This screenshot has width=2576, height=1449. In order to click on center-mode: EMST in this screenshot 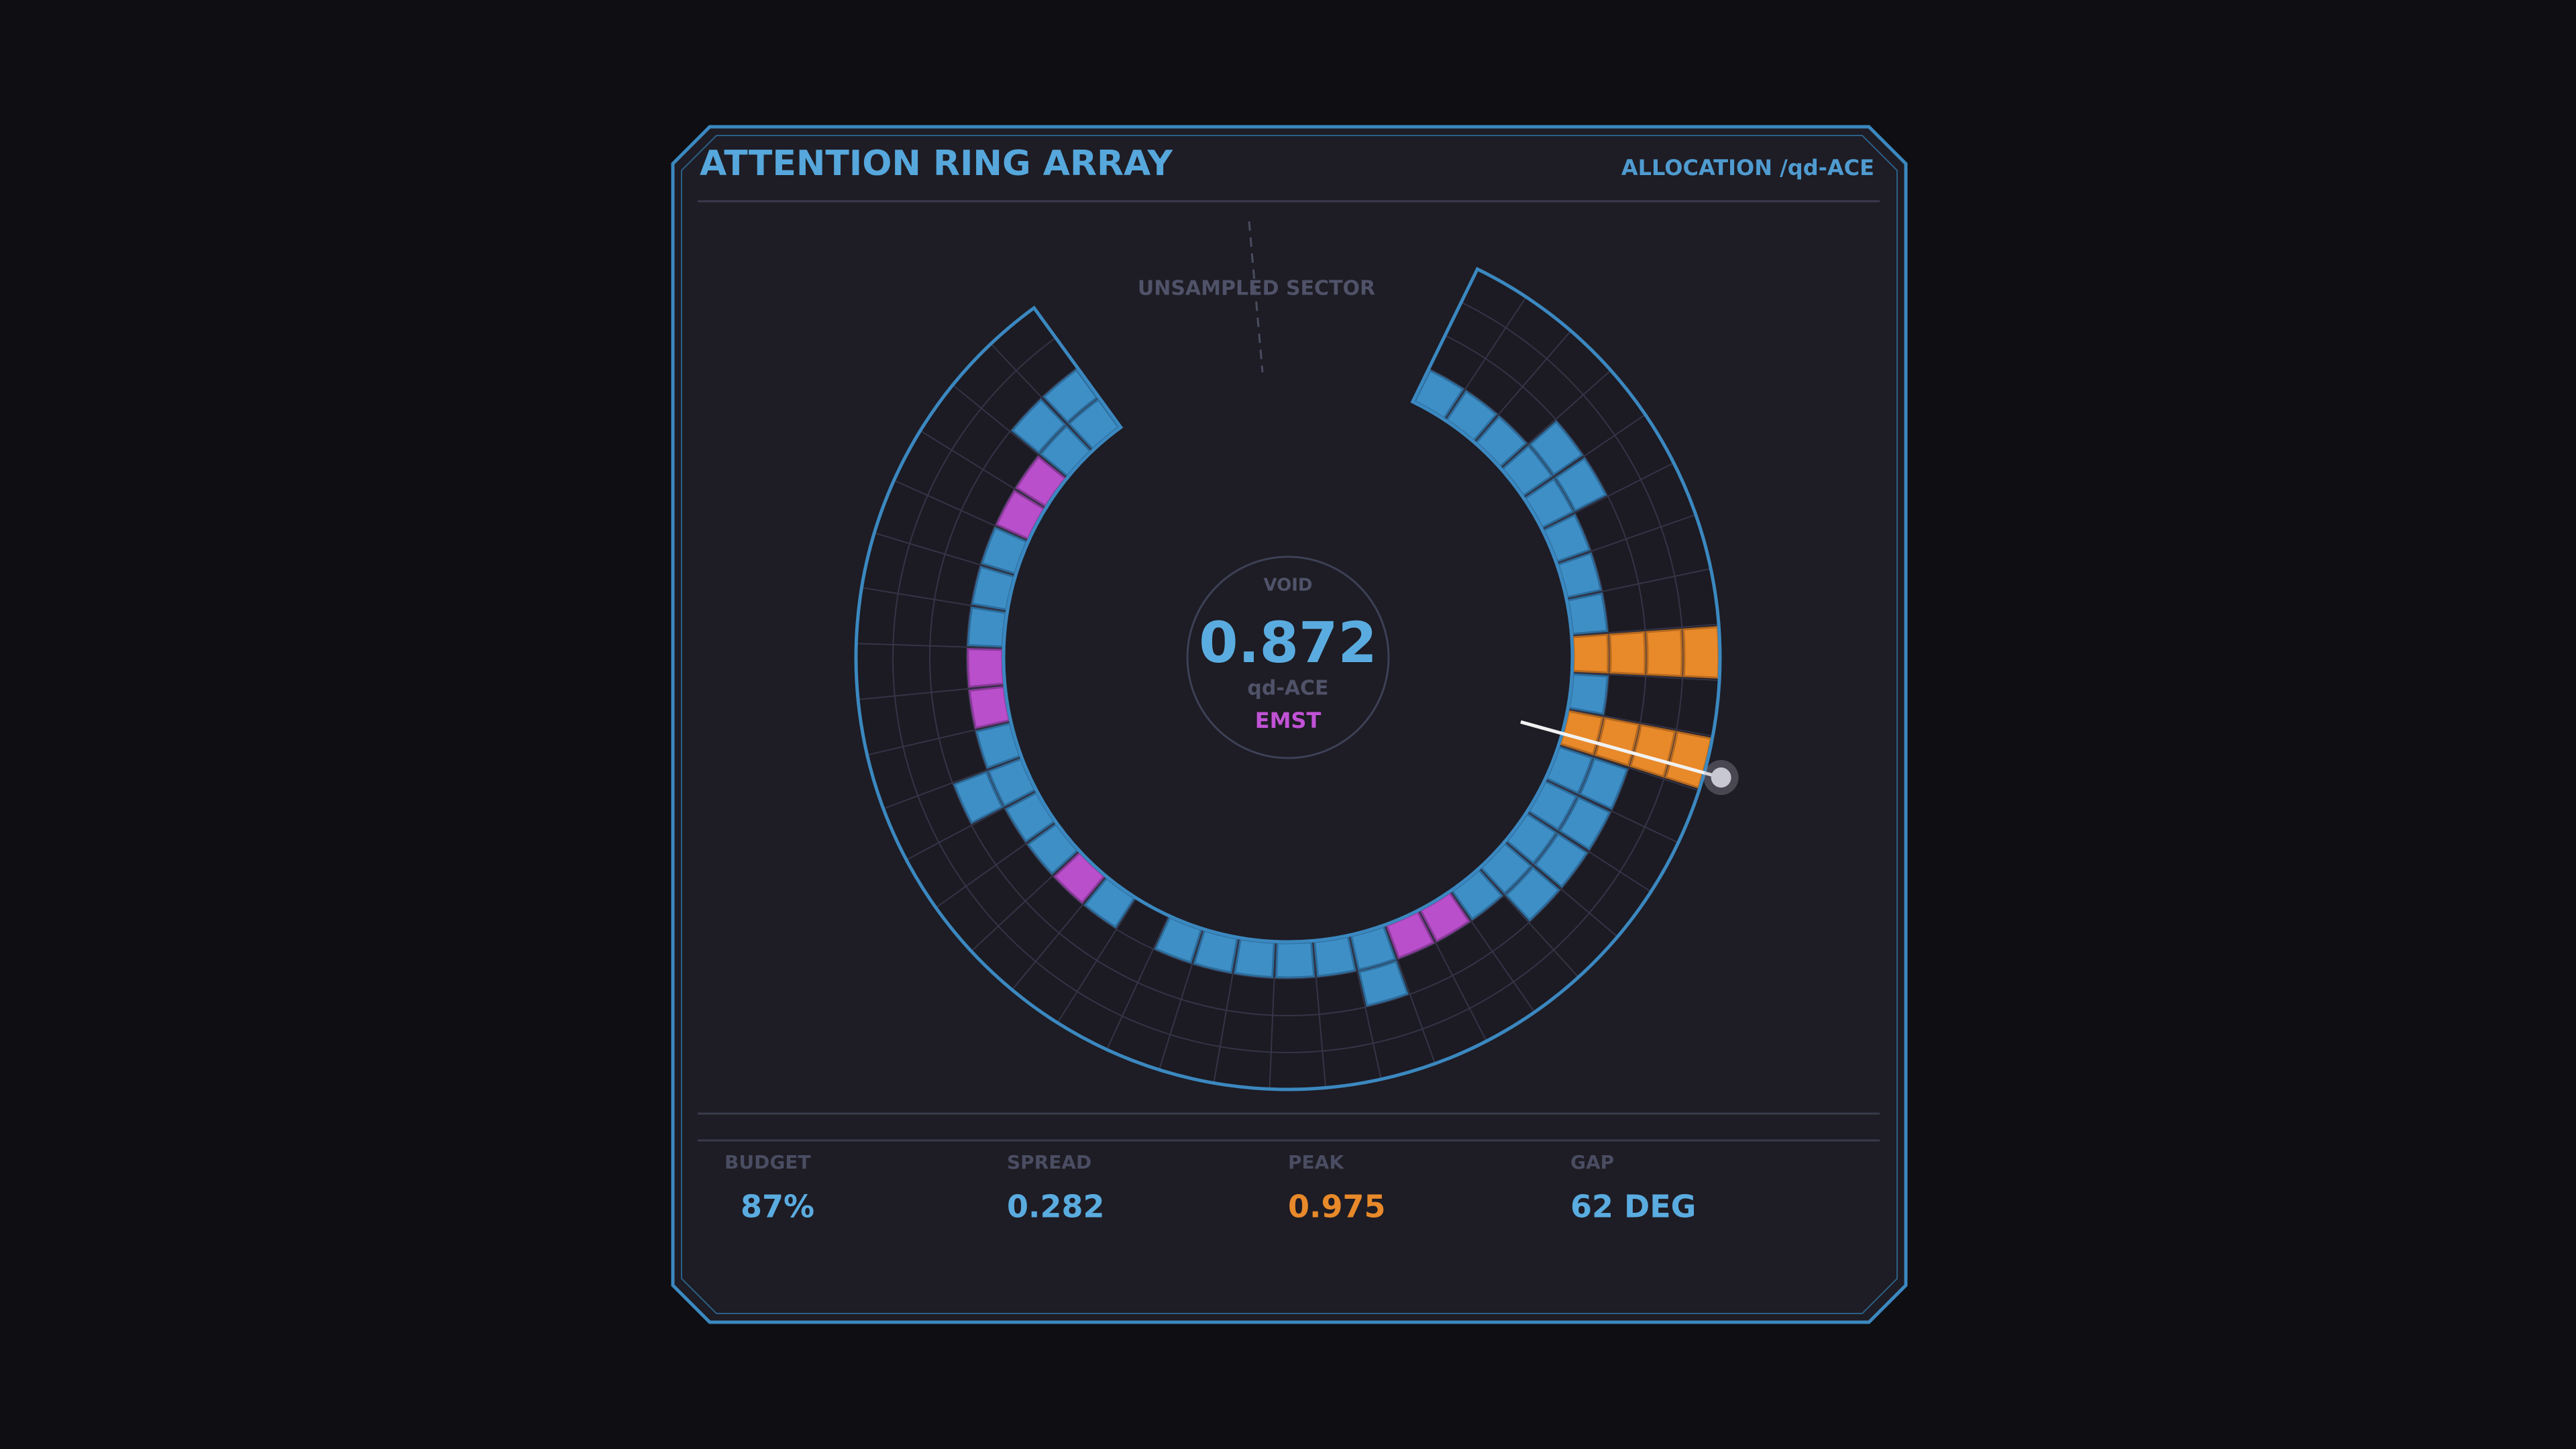, I will do `click(1288, 720)`.